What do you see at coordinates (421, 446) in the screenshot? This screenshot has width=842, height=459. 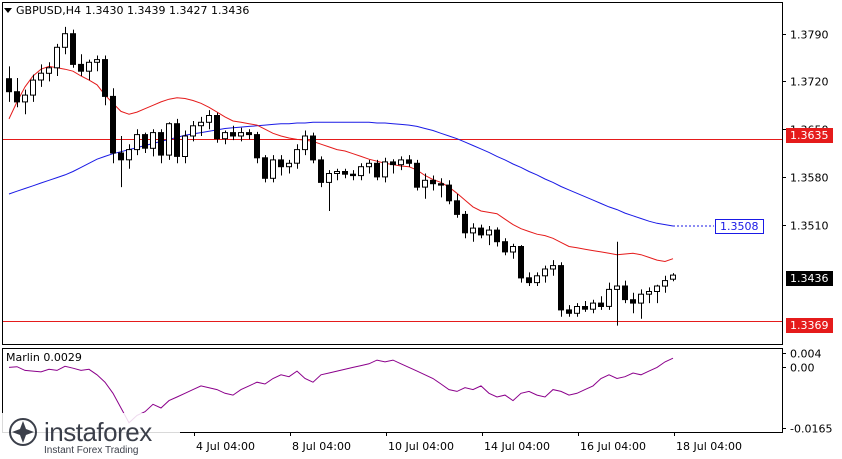 I see `time-tick-label: 10 Jul 04:00` at bounding box center [421, 446].